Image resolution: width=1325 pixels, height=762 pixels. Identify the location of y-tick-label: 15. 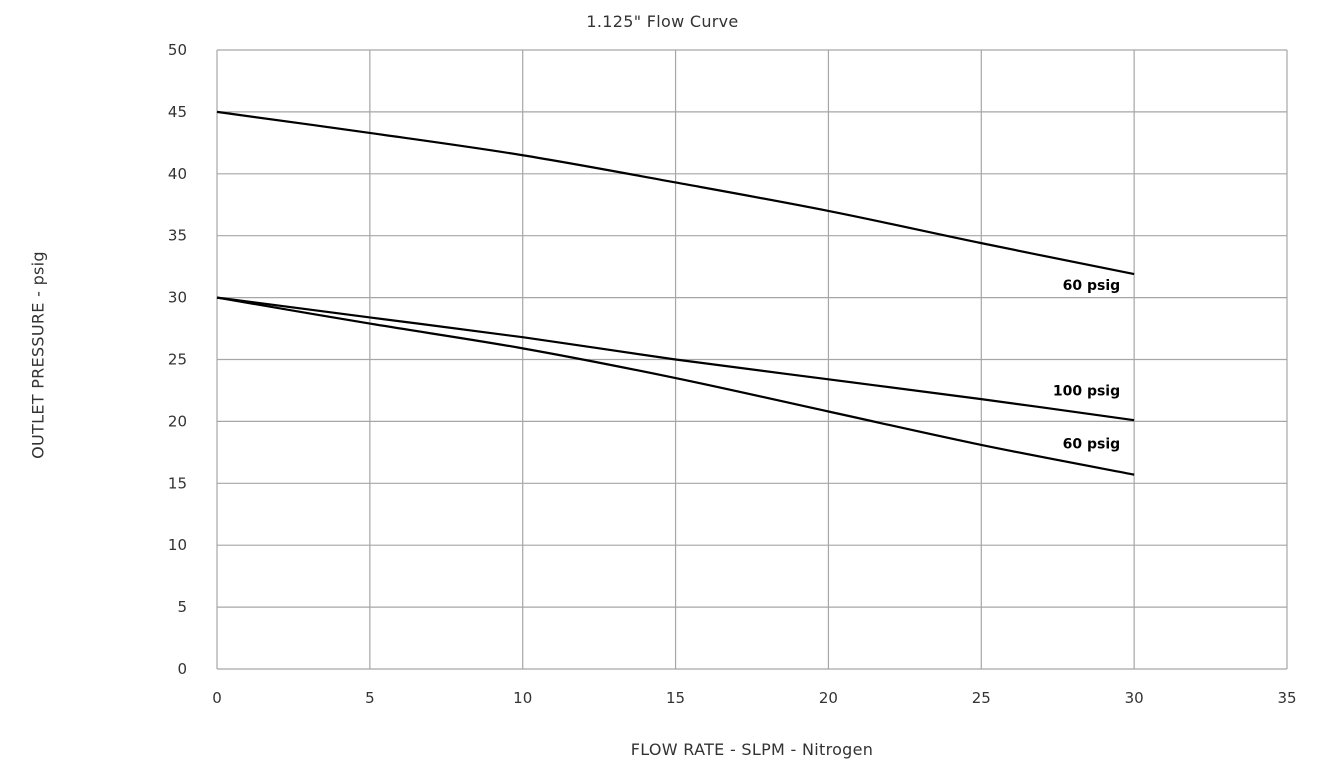
(177, 483).